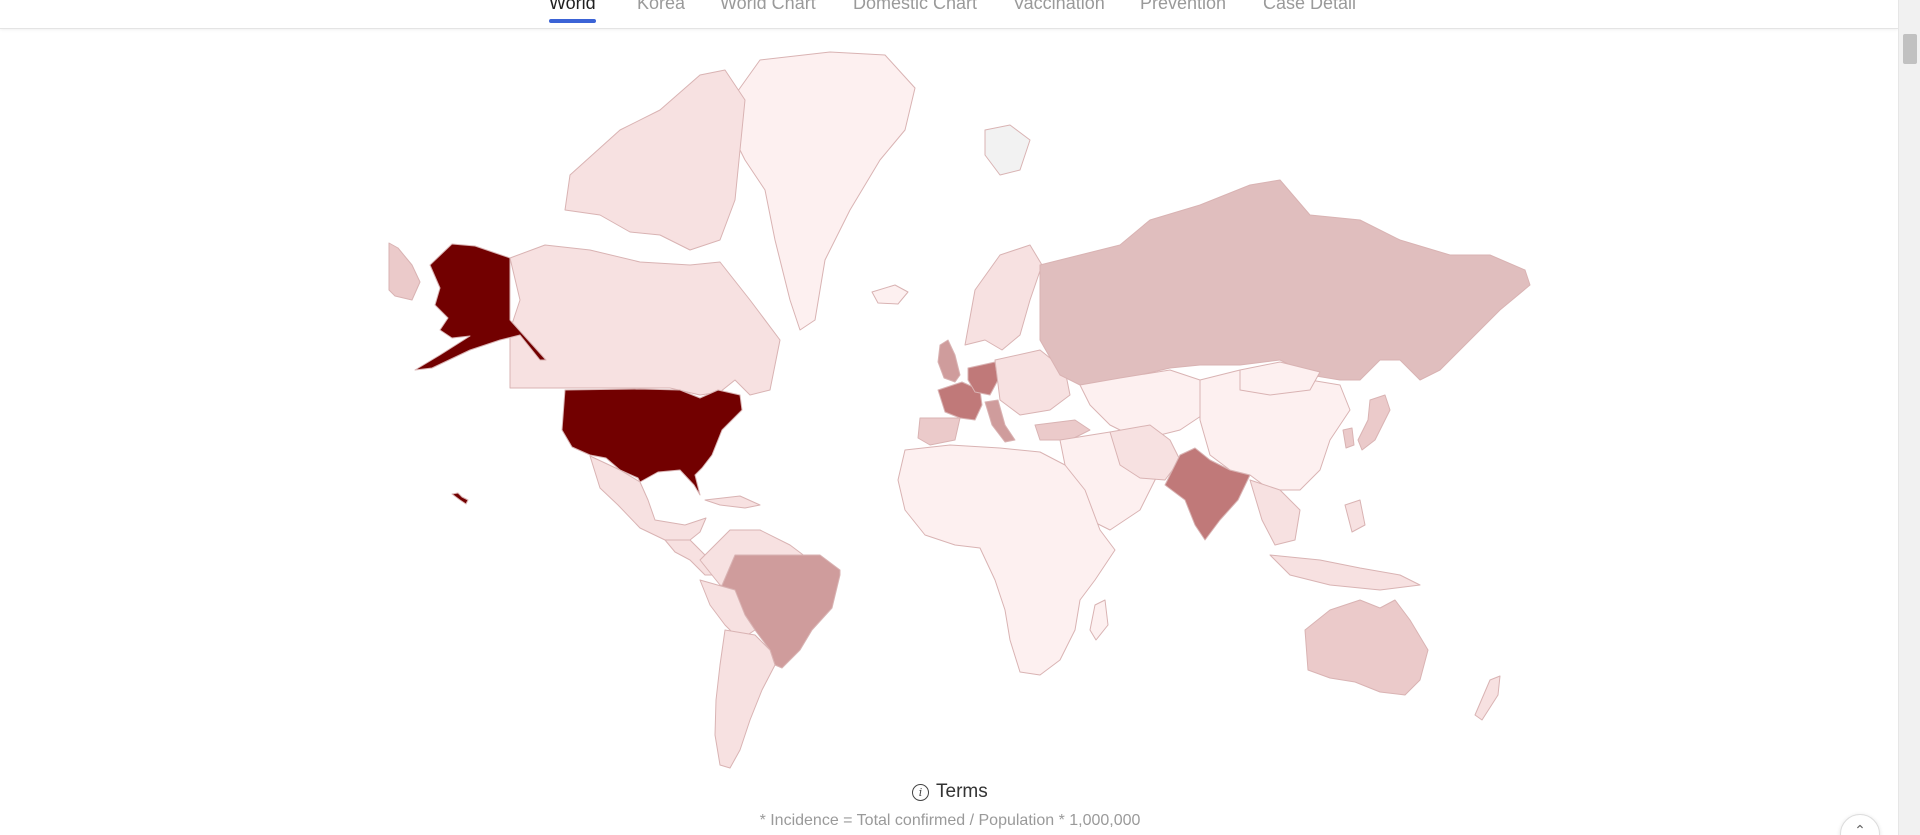 This screenshot has height=835, width=1920. What do you see at coordinates (745, 699) in the screenshot?
I see `country-argentina-chile` at bounding box center [745, 699].